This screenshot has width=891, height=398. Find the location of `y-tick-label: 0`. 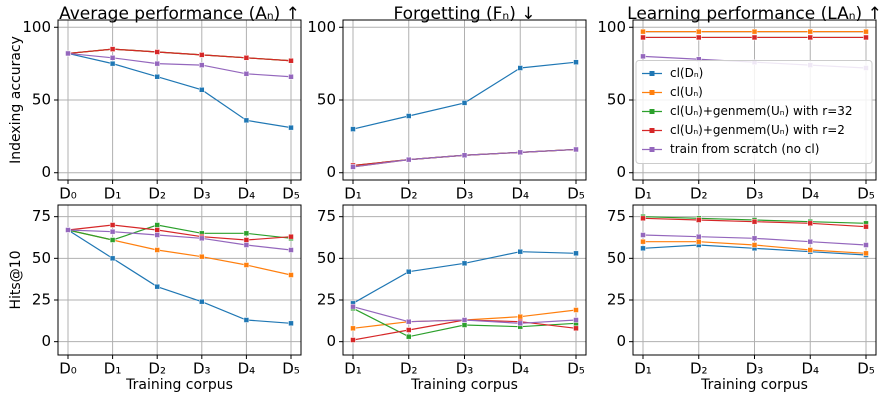

y-tick-label: 0 is located at coordinates (46, 341).